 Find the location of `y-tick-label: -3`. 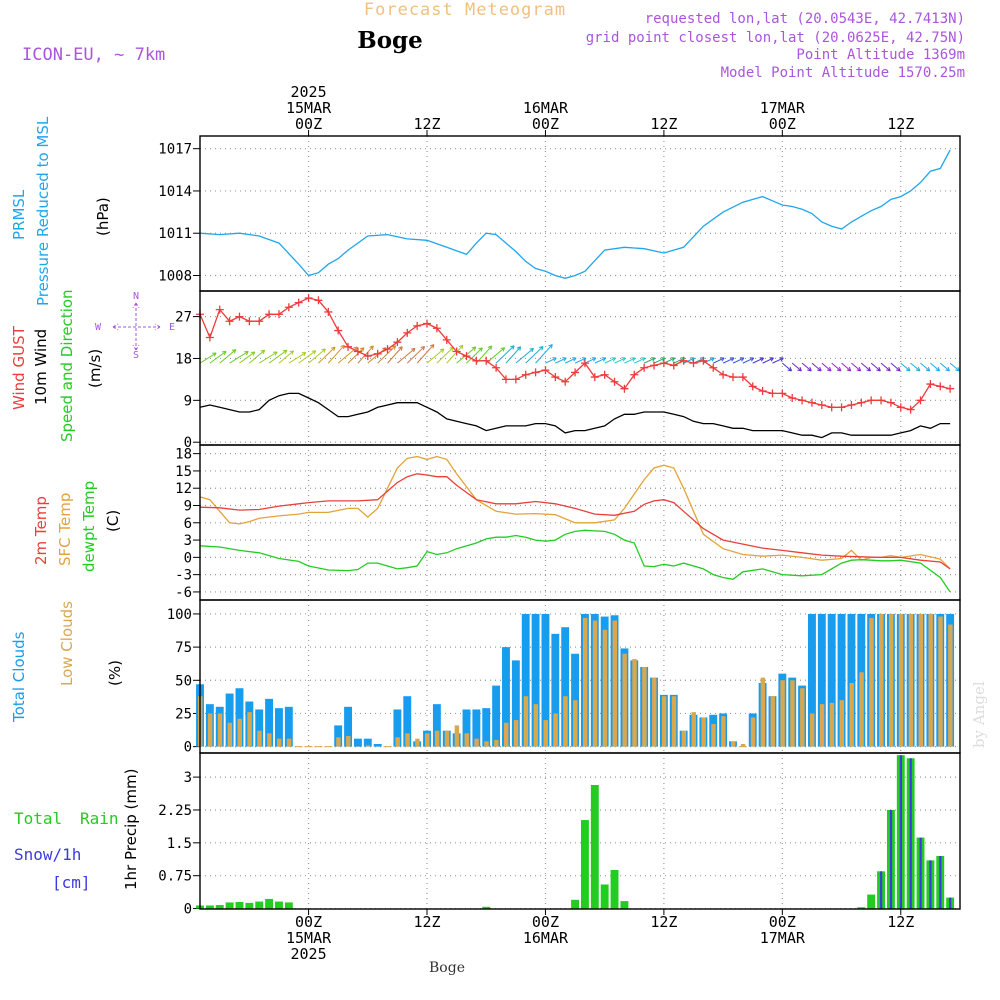

y-tick-label: -3 is located at coordinates (183, 576).